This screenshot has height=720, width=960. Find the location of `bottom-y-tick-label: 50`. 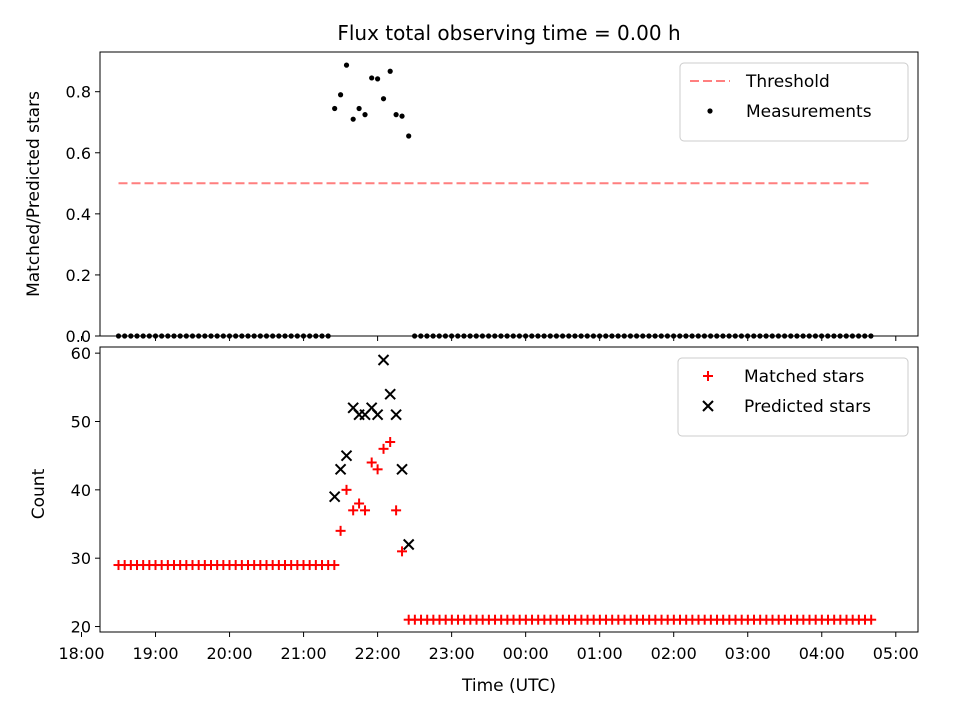

bottom-y-tick-label: 50 is located at coordinates (81, 421).